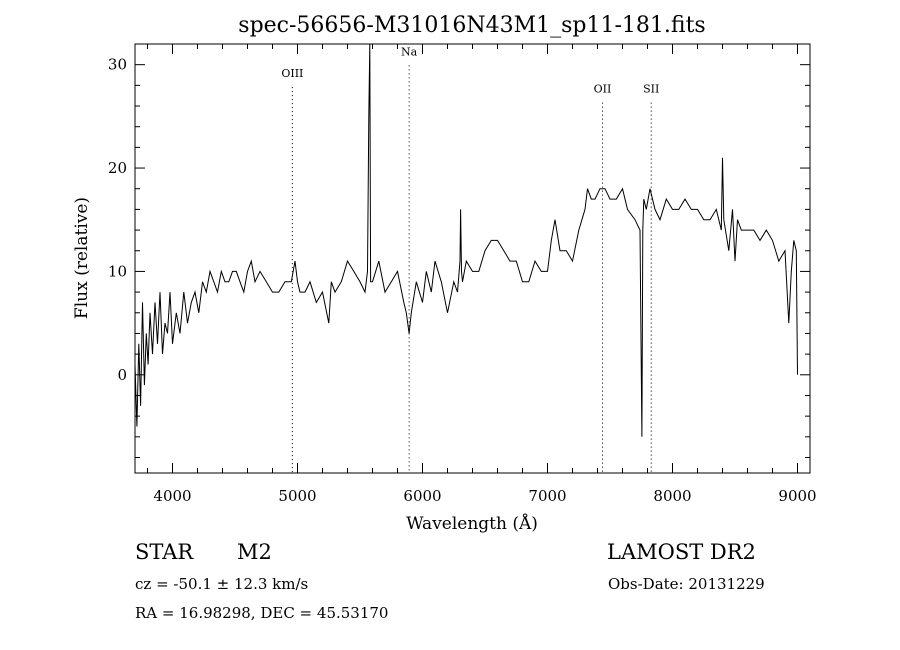 This screenshot has height=650, width=900. What do you see at coordinates (292, 73) in the screenshot?
I see `marker-label: OIII` at bounding box center [292, 73].